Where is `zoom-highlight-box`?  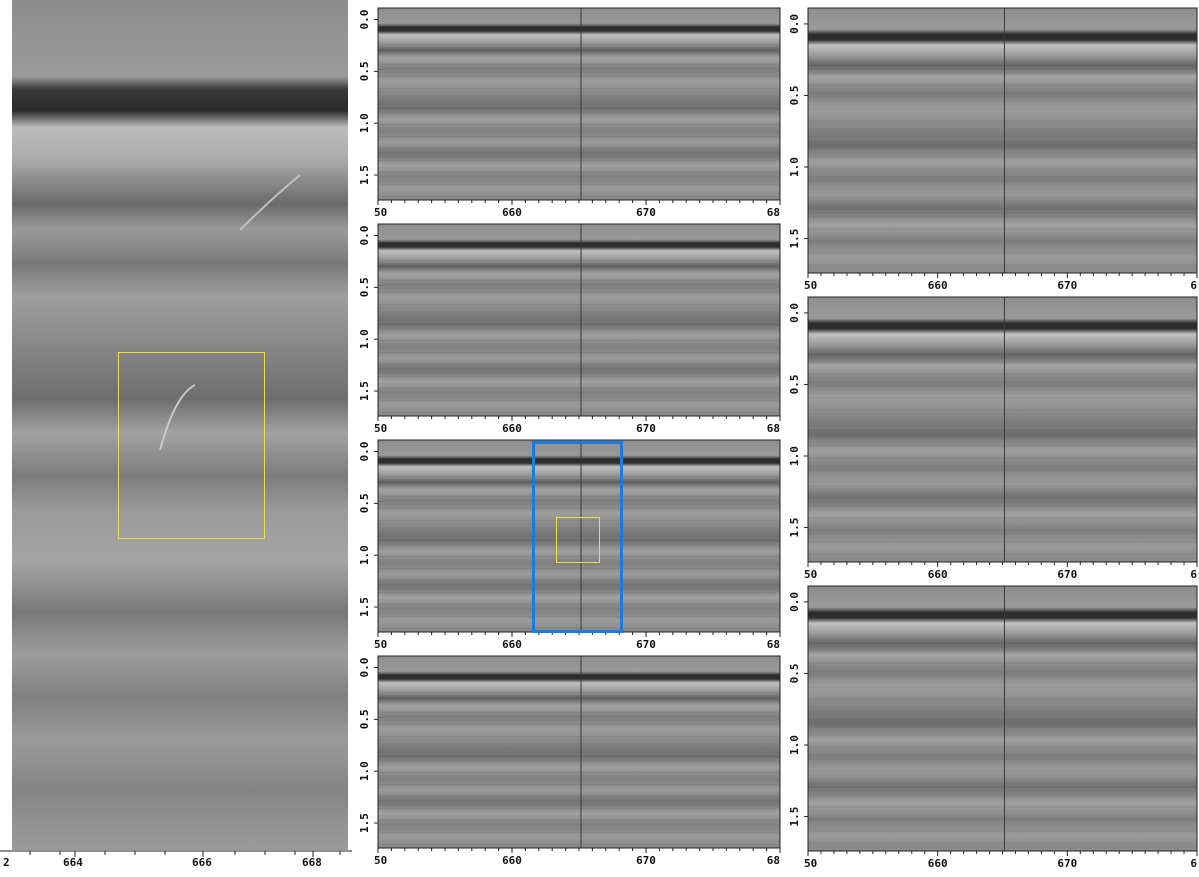 zoom-highlight-box is located at coordinates (191, 445).